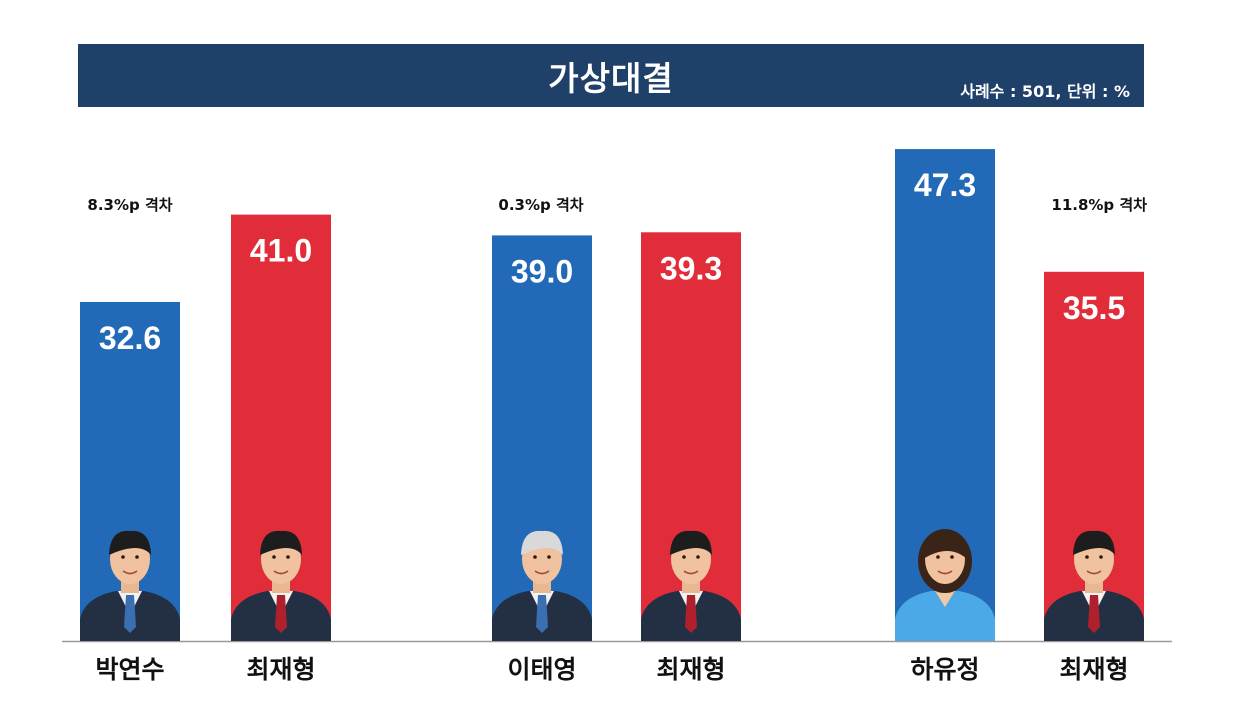  Describe the element at coordinates (130, 338) in the screenshot. I see `data-label: 32.6` at that location.